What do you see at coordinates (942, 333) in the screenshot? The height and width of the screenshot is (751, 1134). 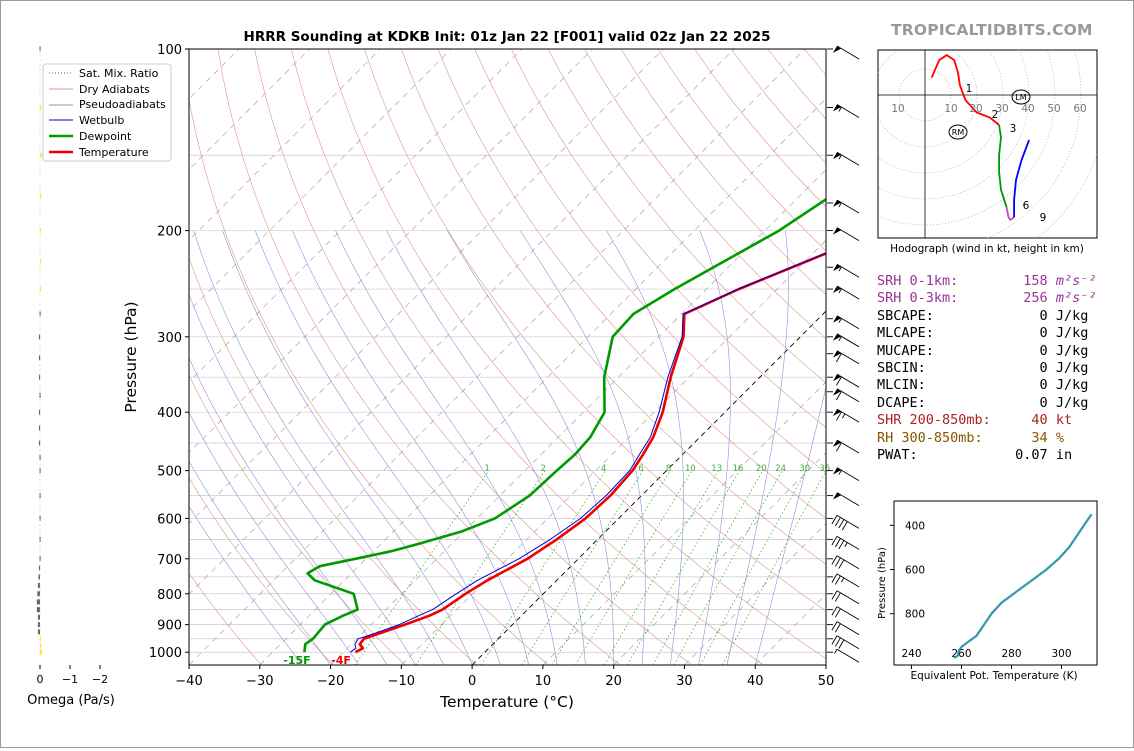 I see `stat-label: MLCAPE:` at bounding box center [942, 333].